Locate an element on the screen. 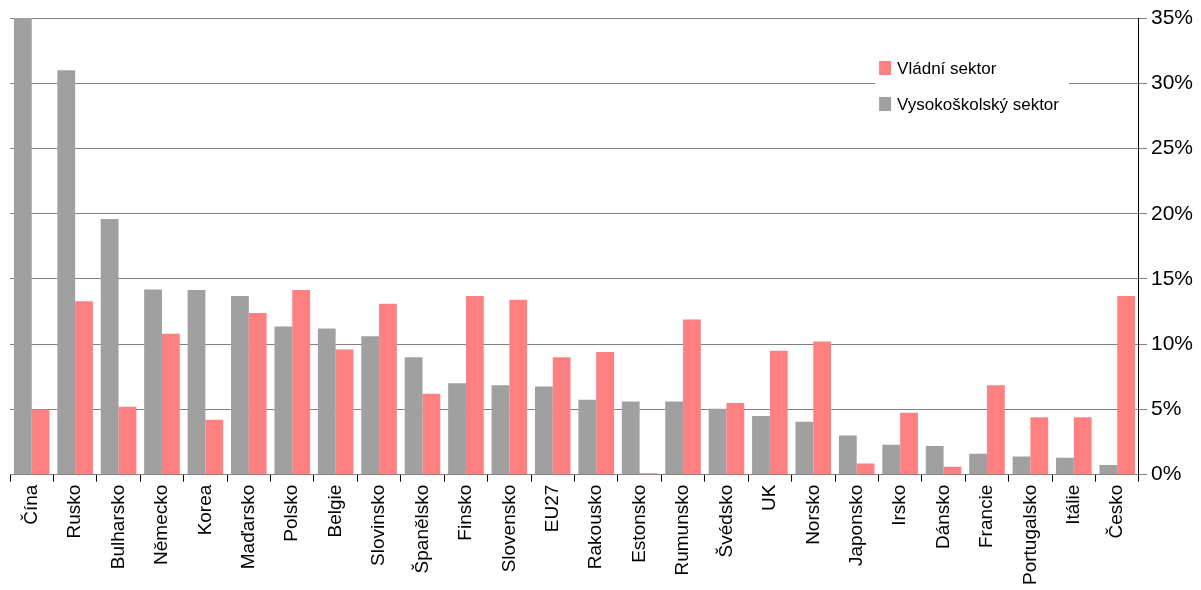 This screenshot has width=1201, height=590. y-tick-label: 35% is located at coordinates (1171, 16).